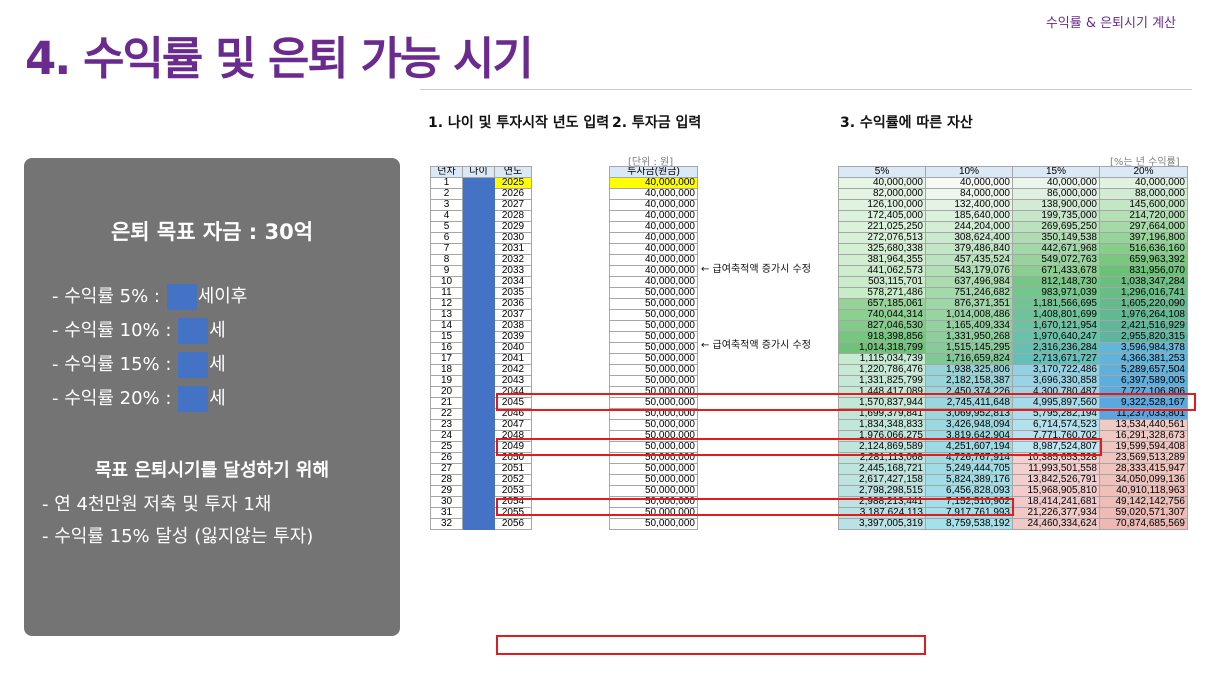 The width and height of the screenshot is (1216, 684). I want to click on asset-cell: 751,246,682, so click(969, 293).